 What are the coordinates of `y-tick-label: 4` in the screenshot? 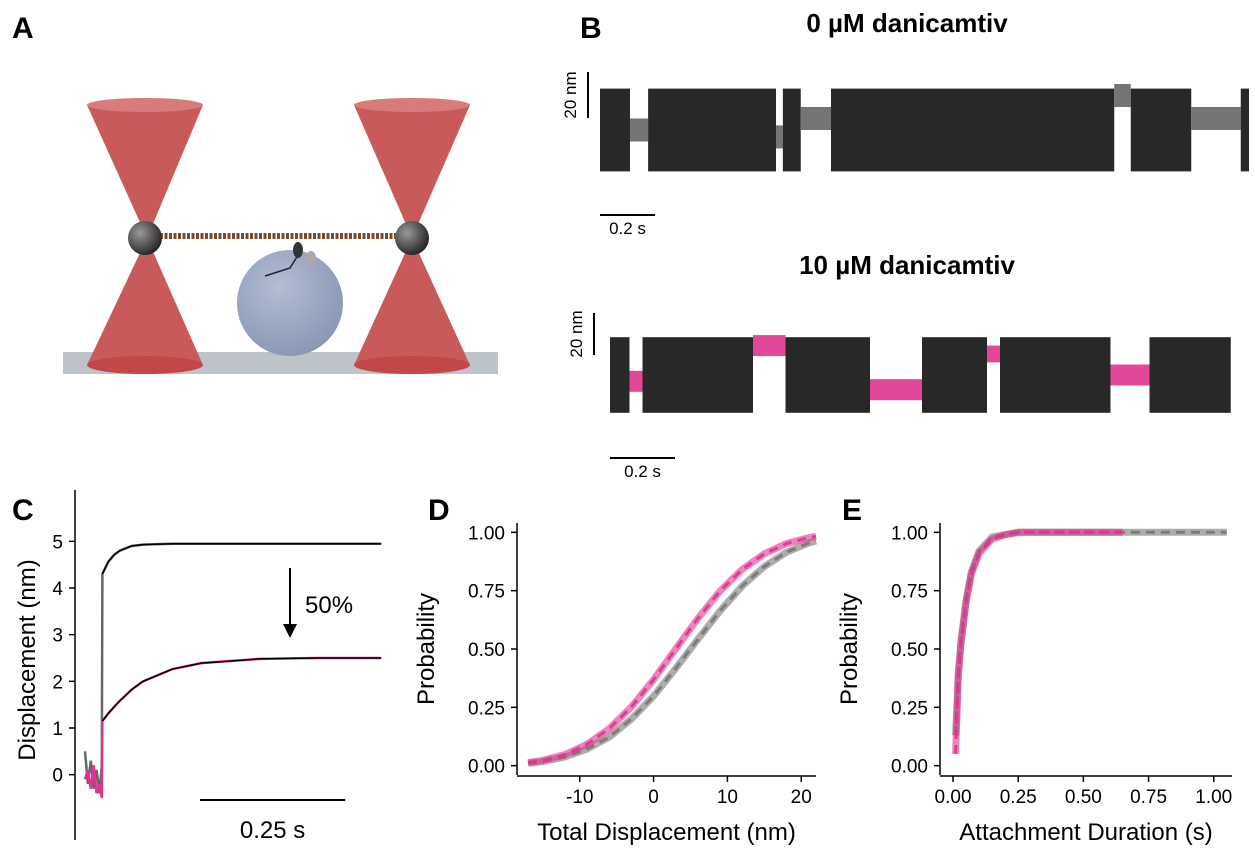 It's located at (57, 589).